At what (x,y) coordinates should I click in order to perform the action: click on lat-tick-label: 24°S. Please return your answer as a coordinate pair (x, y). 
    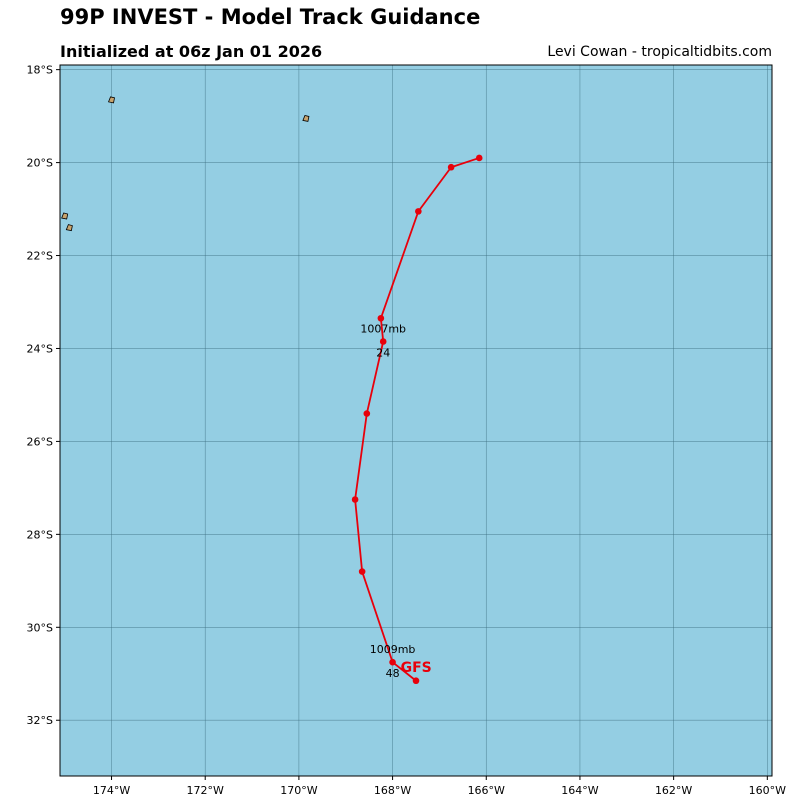
    Looking at the image, I should click on (40, 348).